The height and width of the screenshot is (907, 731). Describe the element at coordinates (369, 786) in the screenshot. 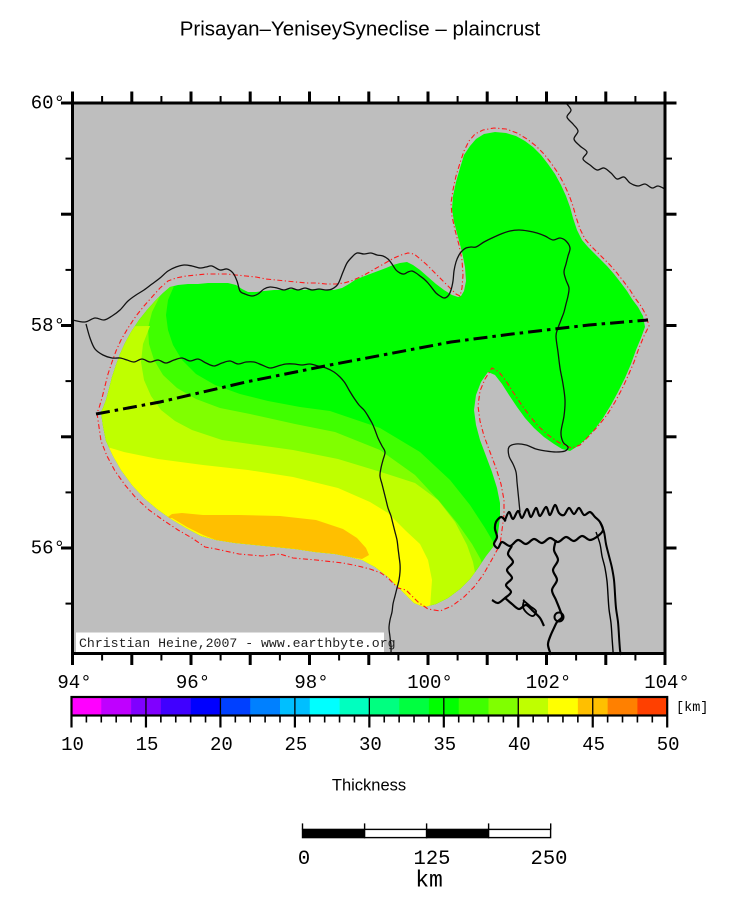

I see `svg-text: Thickness` at that location.